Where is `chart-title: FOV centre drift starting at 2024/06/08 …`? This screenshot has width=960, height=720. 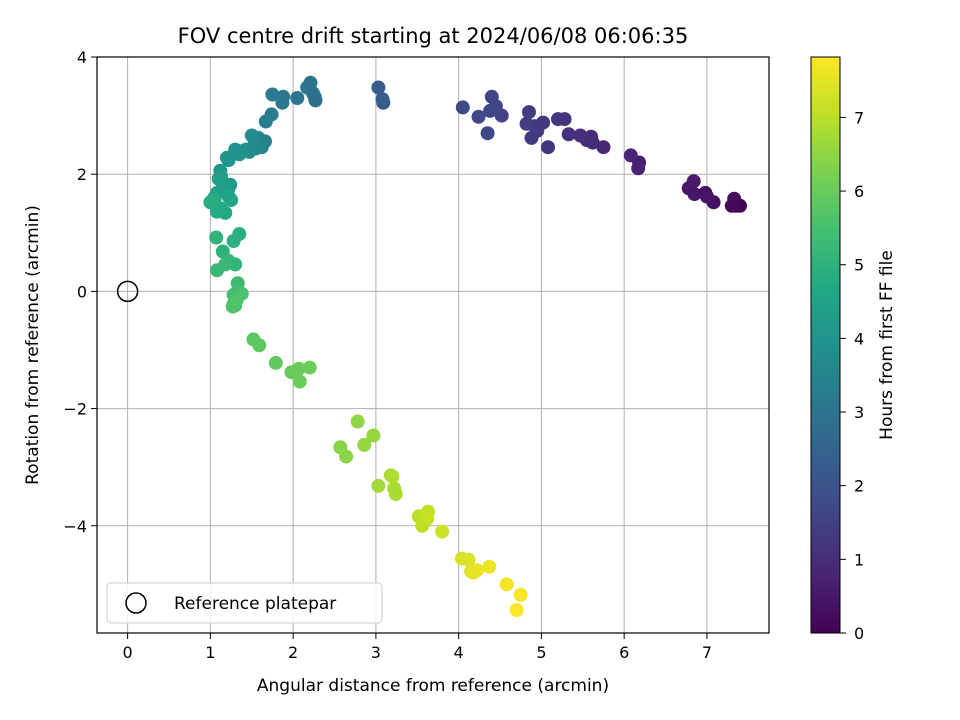
chart-title: FOV centre drift starting at 2024/06/08 … is located at coordinates (433, 36).